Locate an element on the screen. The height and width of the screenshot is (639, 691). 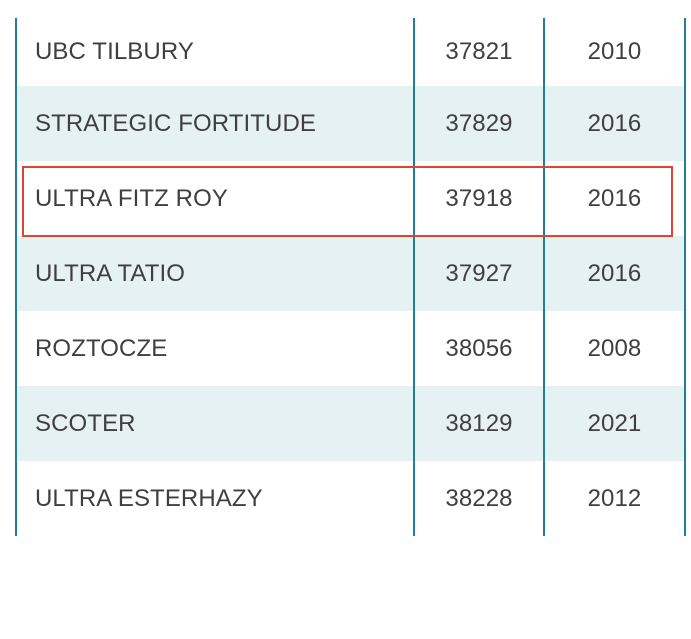
table-row-selected: ULTRA FITZ ROY 37918 2016 is located at coordinates (350, 198).